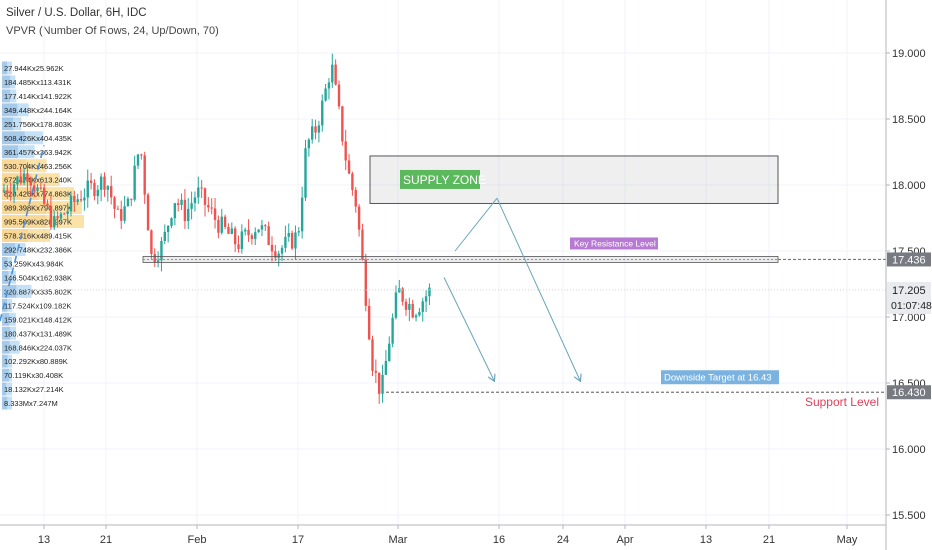  Describe the element at coordinates (909, 275) in the screenshot. I see `price-axis-bg` at that location.